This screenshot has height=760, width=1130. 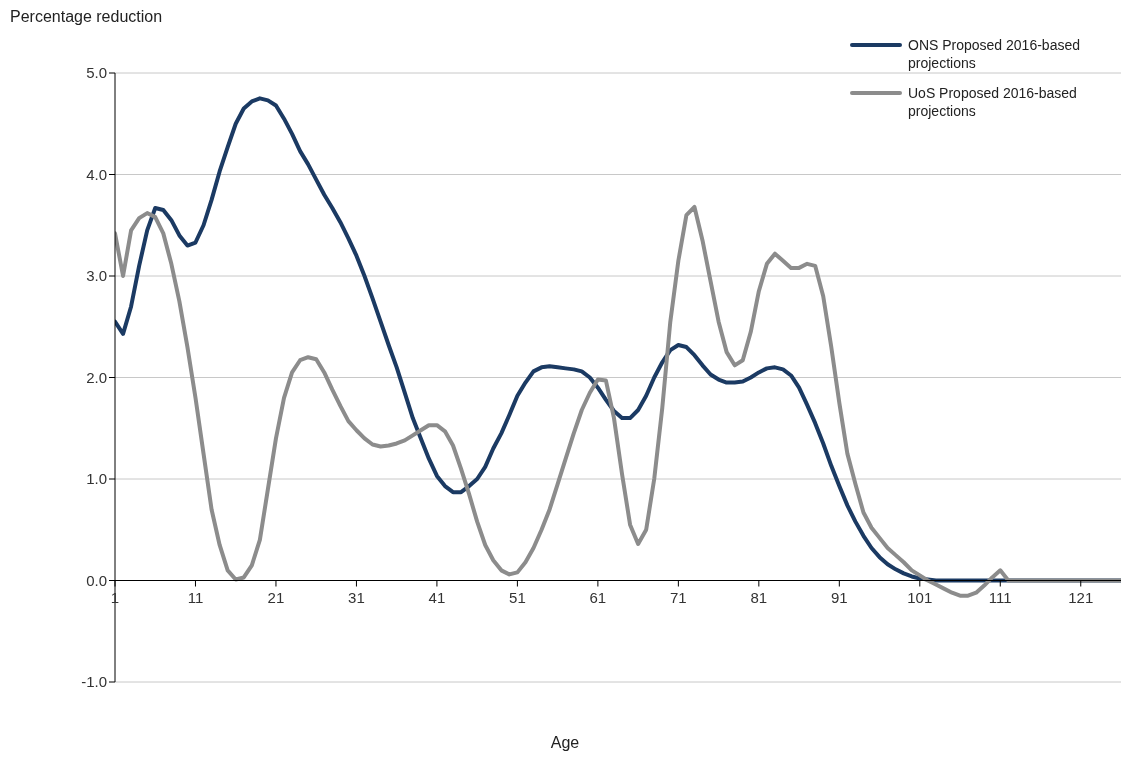 I want to click on y-tick-label: 0.0, so click(x=96, y=580).